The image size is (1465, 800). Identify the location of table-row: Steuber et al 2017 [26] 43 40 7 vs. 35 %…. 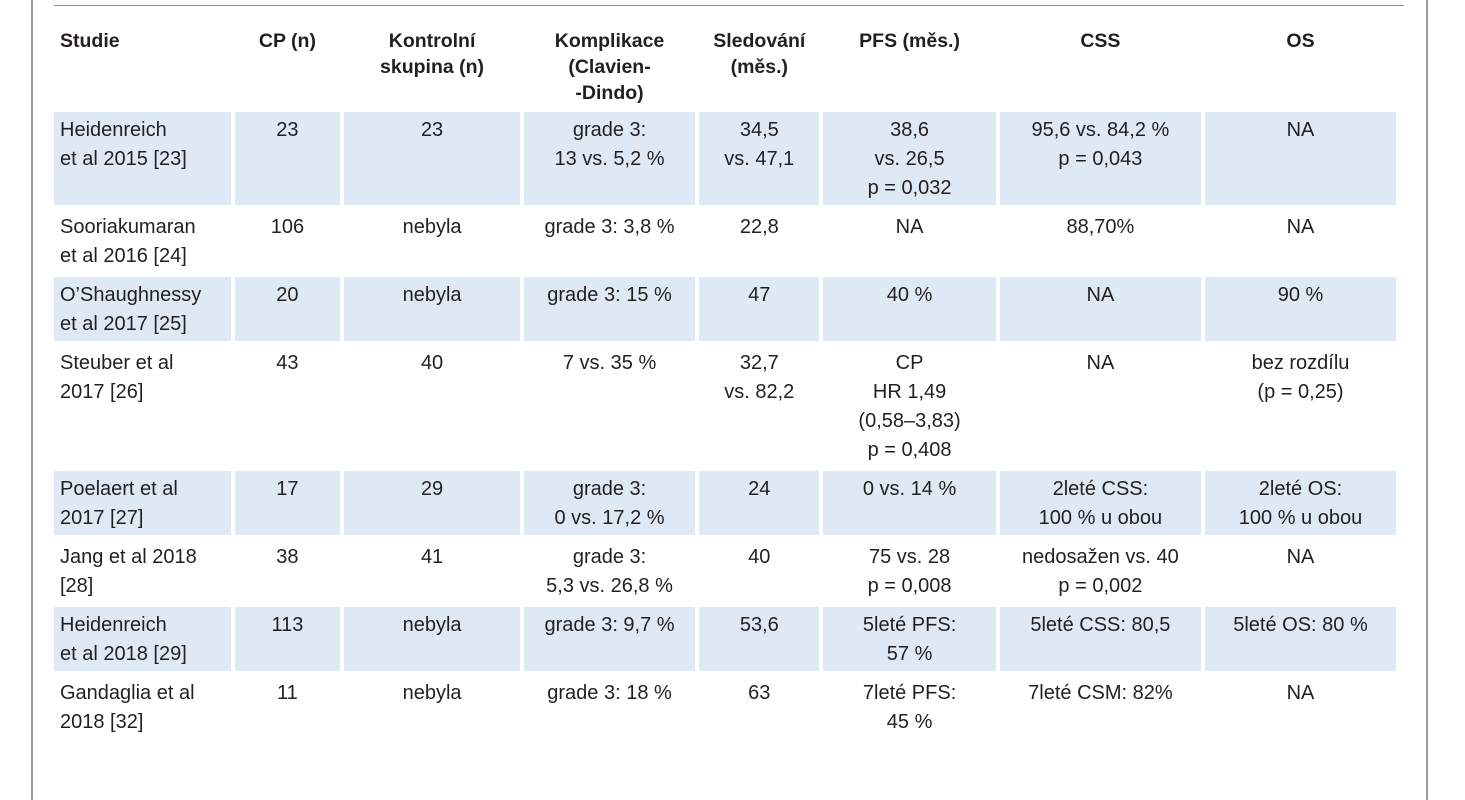
(725, 406).